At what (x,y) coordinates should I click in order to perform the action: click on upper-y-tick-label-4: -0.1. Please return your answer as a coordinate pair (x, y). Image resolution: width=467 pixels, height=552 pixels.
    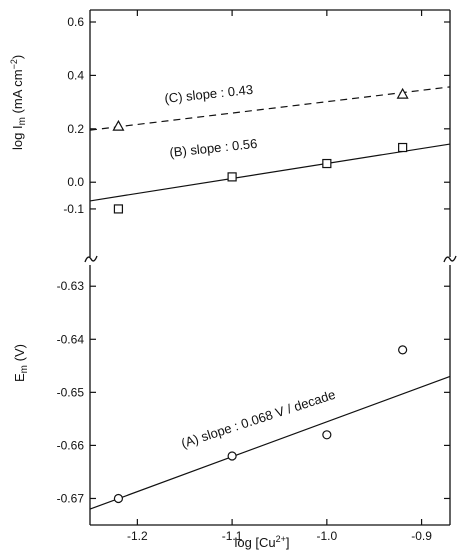
    Looking at the image, I should click on (73, 209).